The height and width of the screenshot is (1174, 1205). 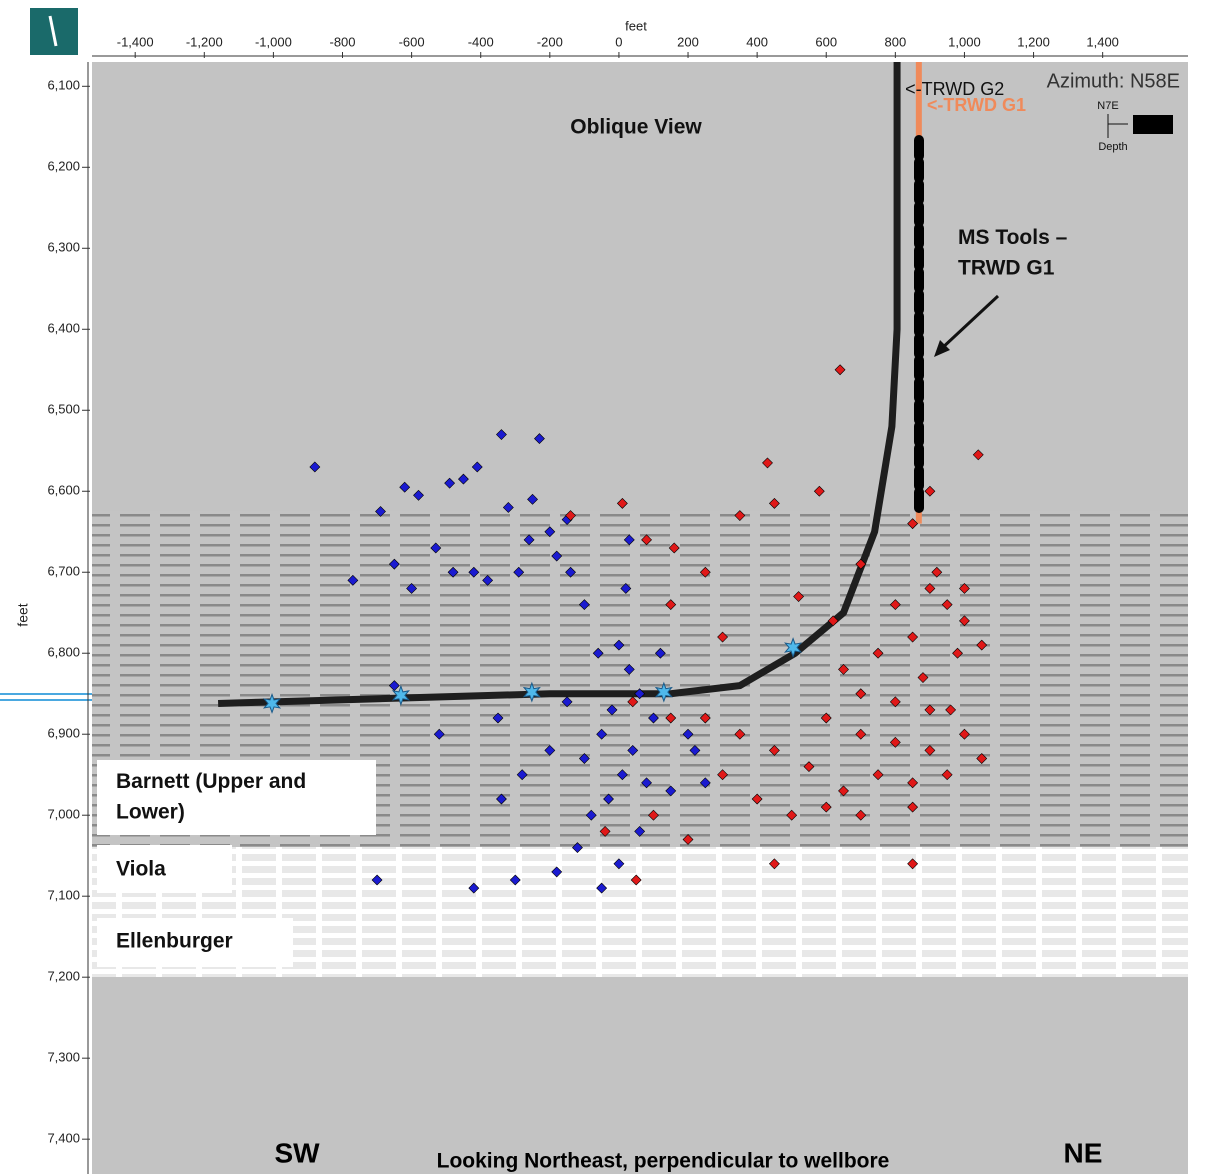 I want to click on callout-arrow, so click(x=969, y=323).